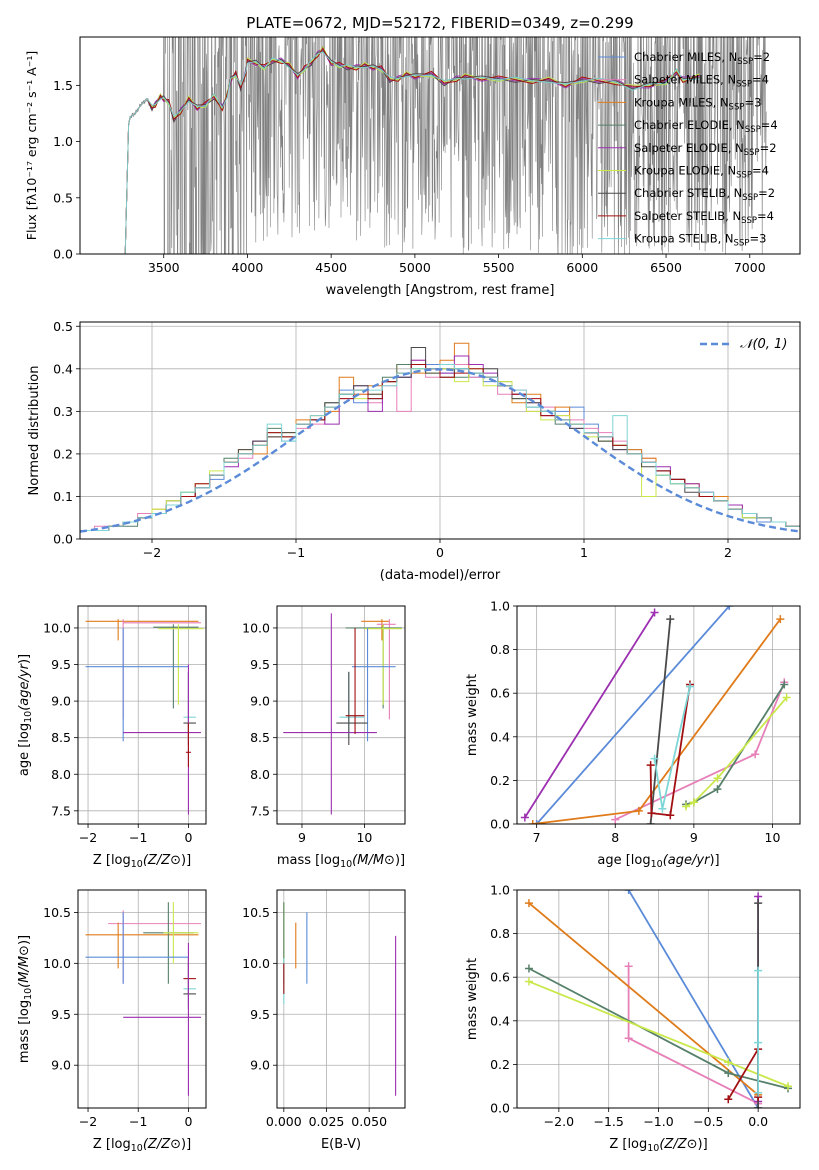 The height and width of the screenshot is (1170, 819). What do you see at coordinates (500, 1064) in the screenshot?
I see `y-tick-label: 0.2` at bounding box center [500, 1064].